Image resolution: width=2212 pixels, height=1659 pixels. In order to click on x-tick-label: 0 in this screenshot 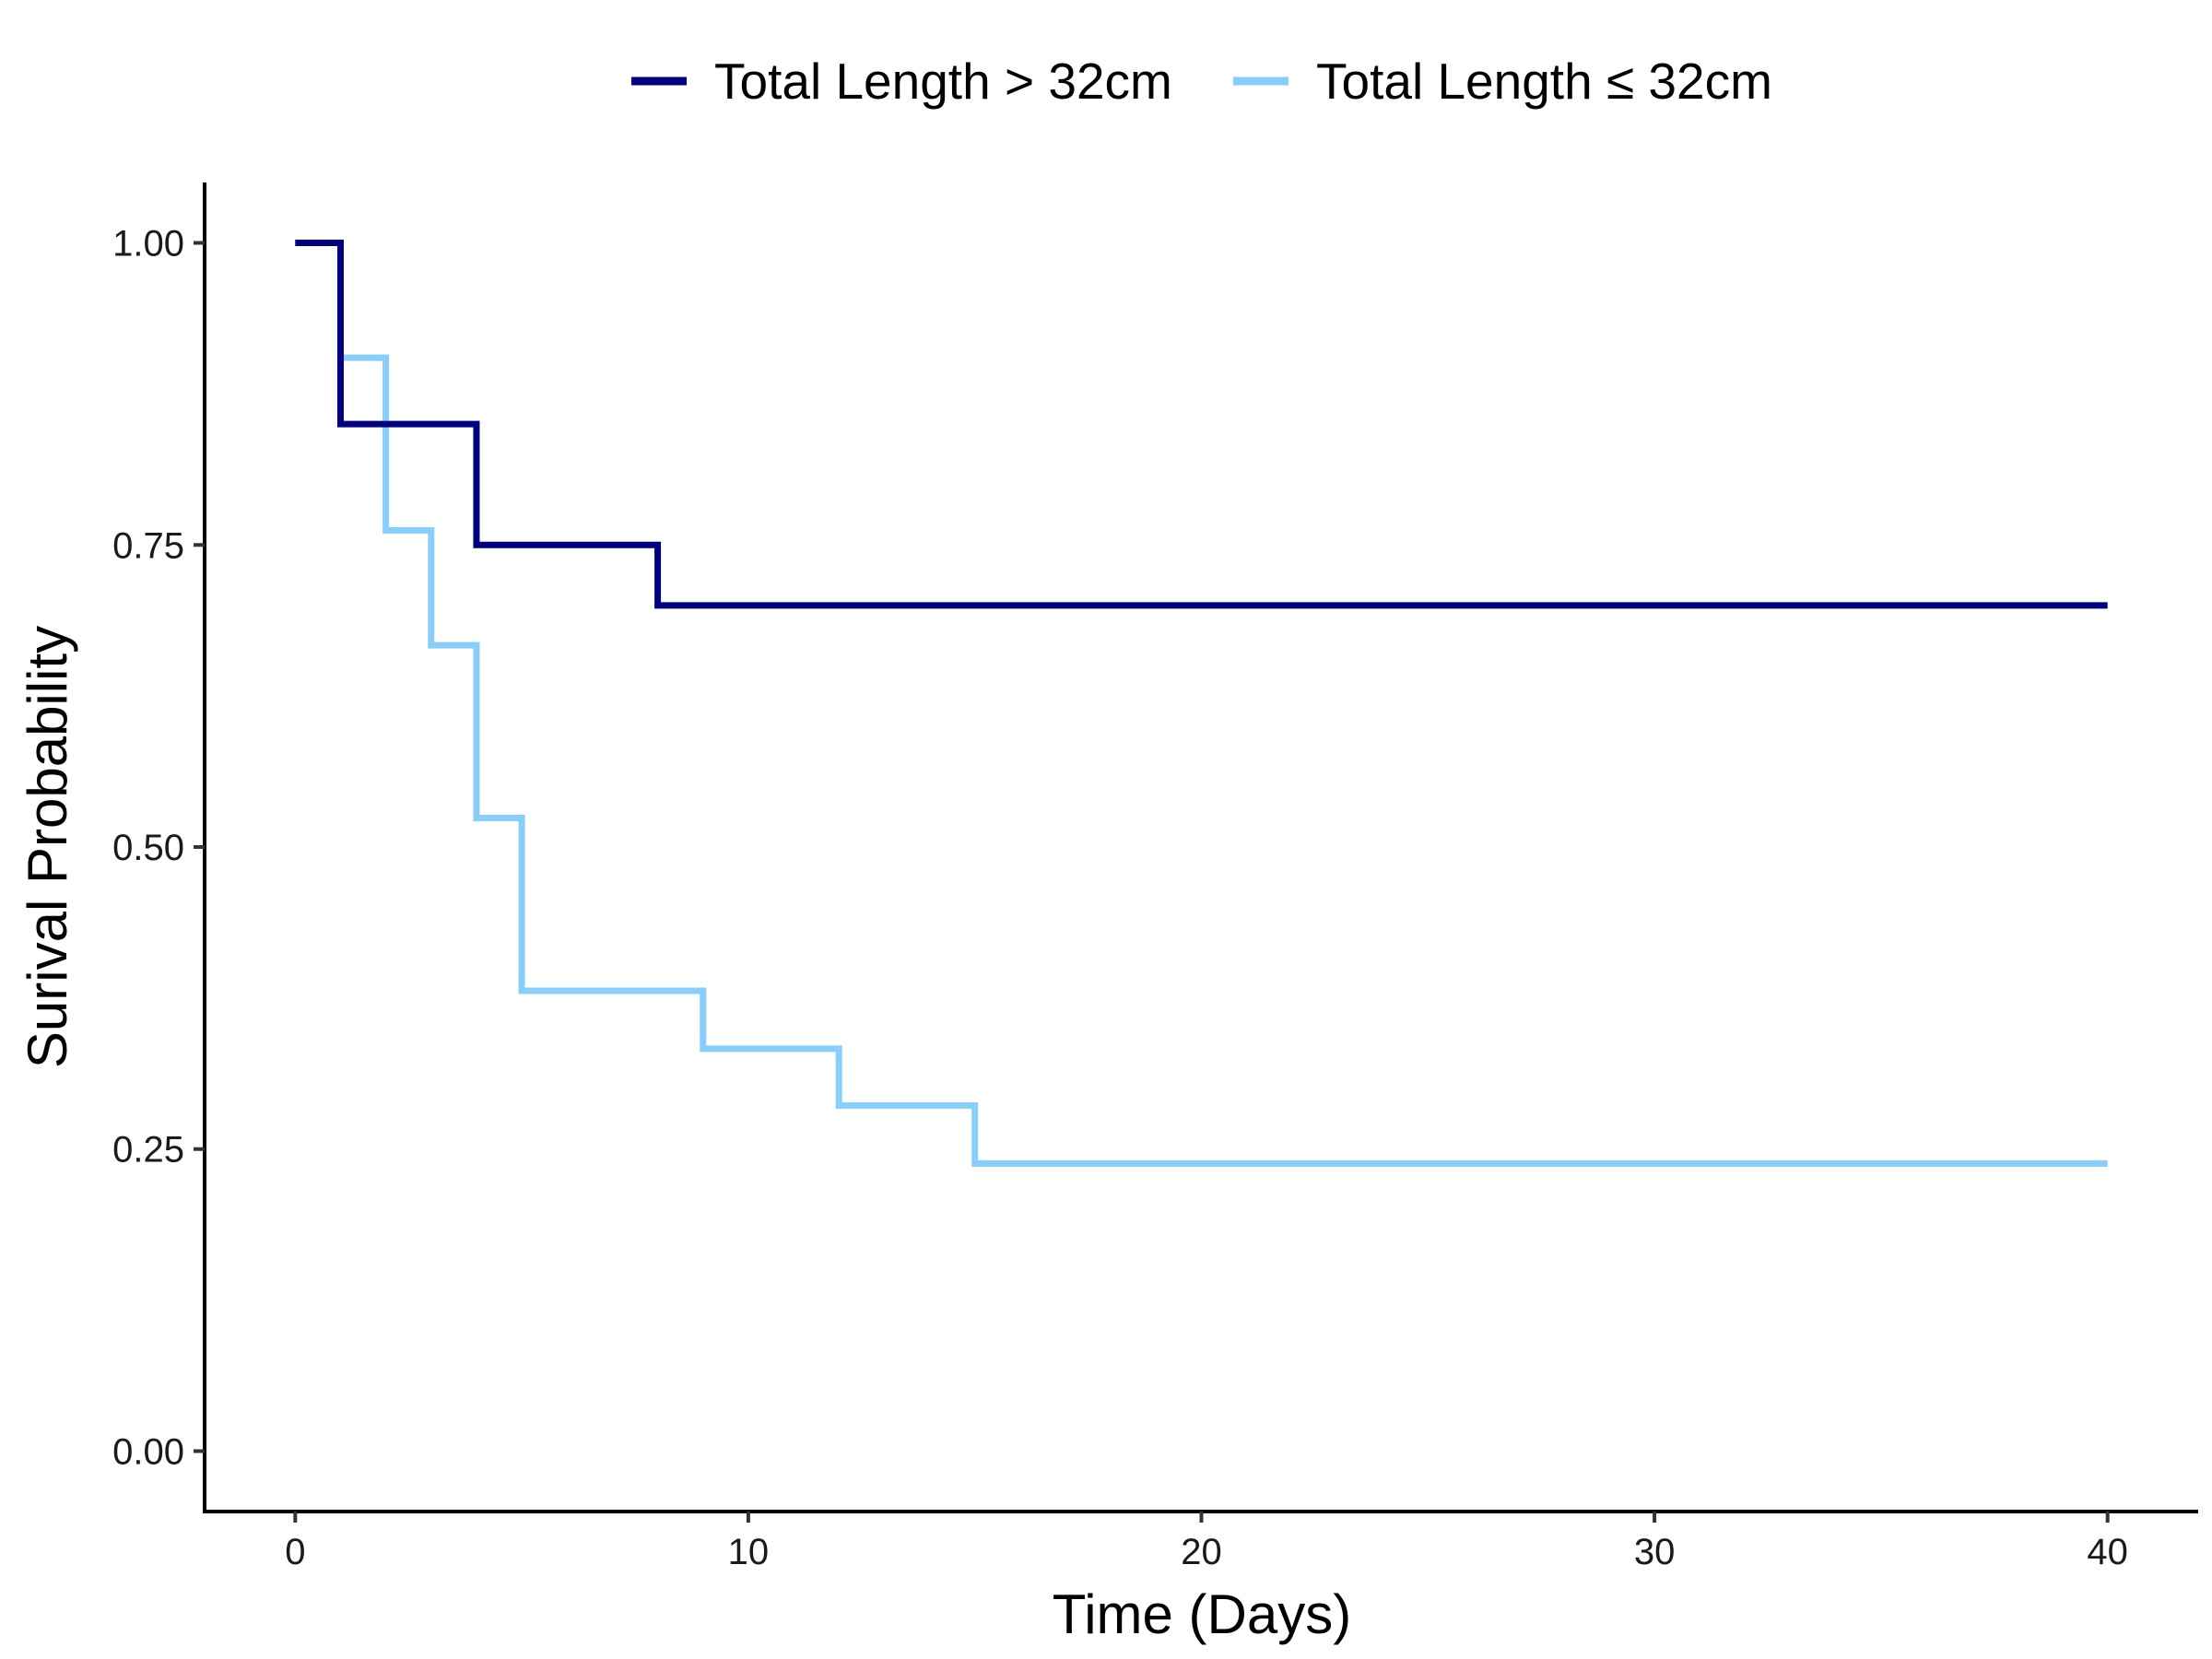, I will do `click(295, 1552)`.